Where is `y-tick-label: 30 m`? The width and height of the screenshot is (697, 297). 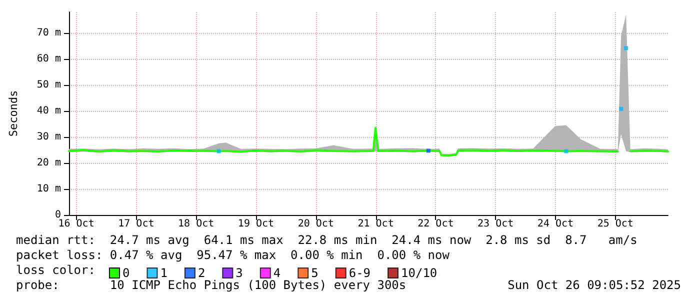 y-tick-label: 30 m is located at coordinates (48, 136).